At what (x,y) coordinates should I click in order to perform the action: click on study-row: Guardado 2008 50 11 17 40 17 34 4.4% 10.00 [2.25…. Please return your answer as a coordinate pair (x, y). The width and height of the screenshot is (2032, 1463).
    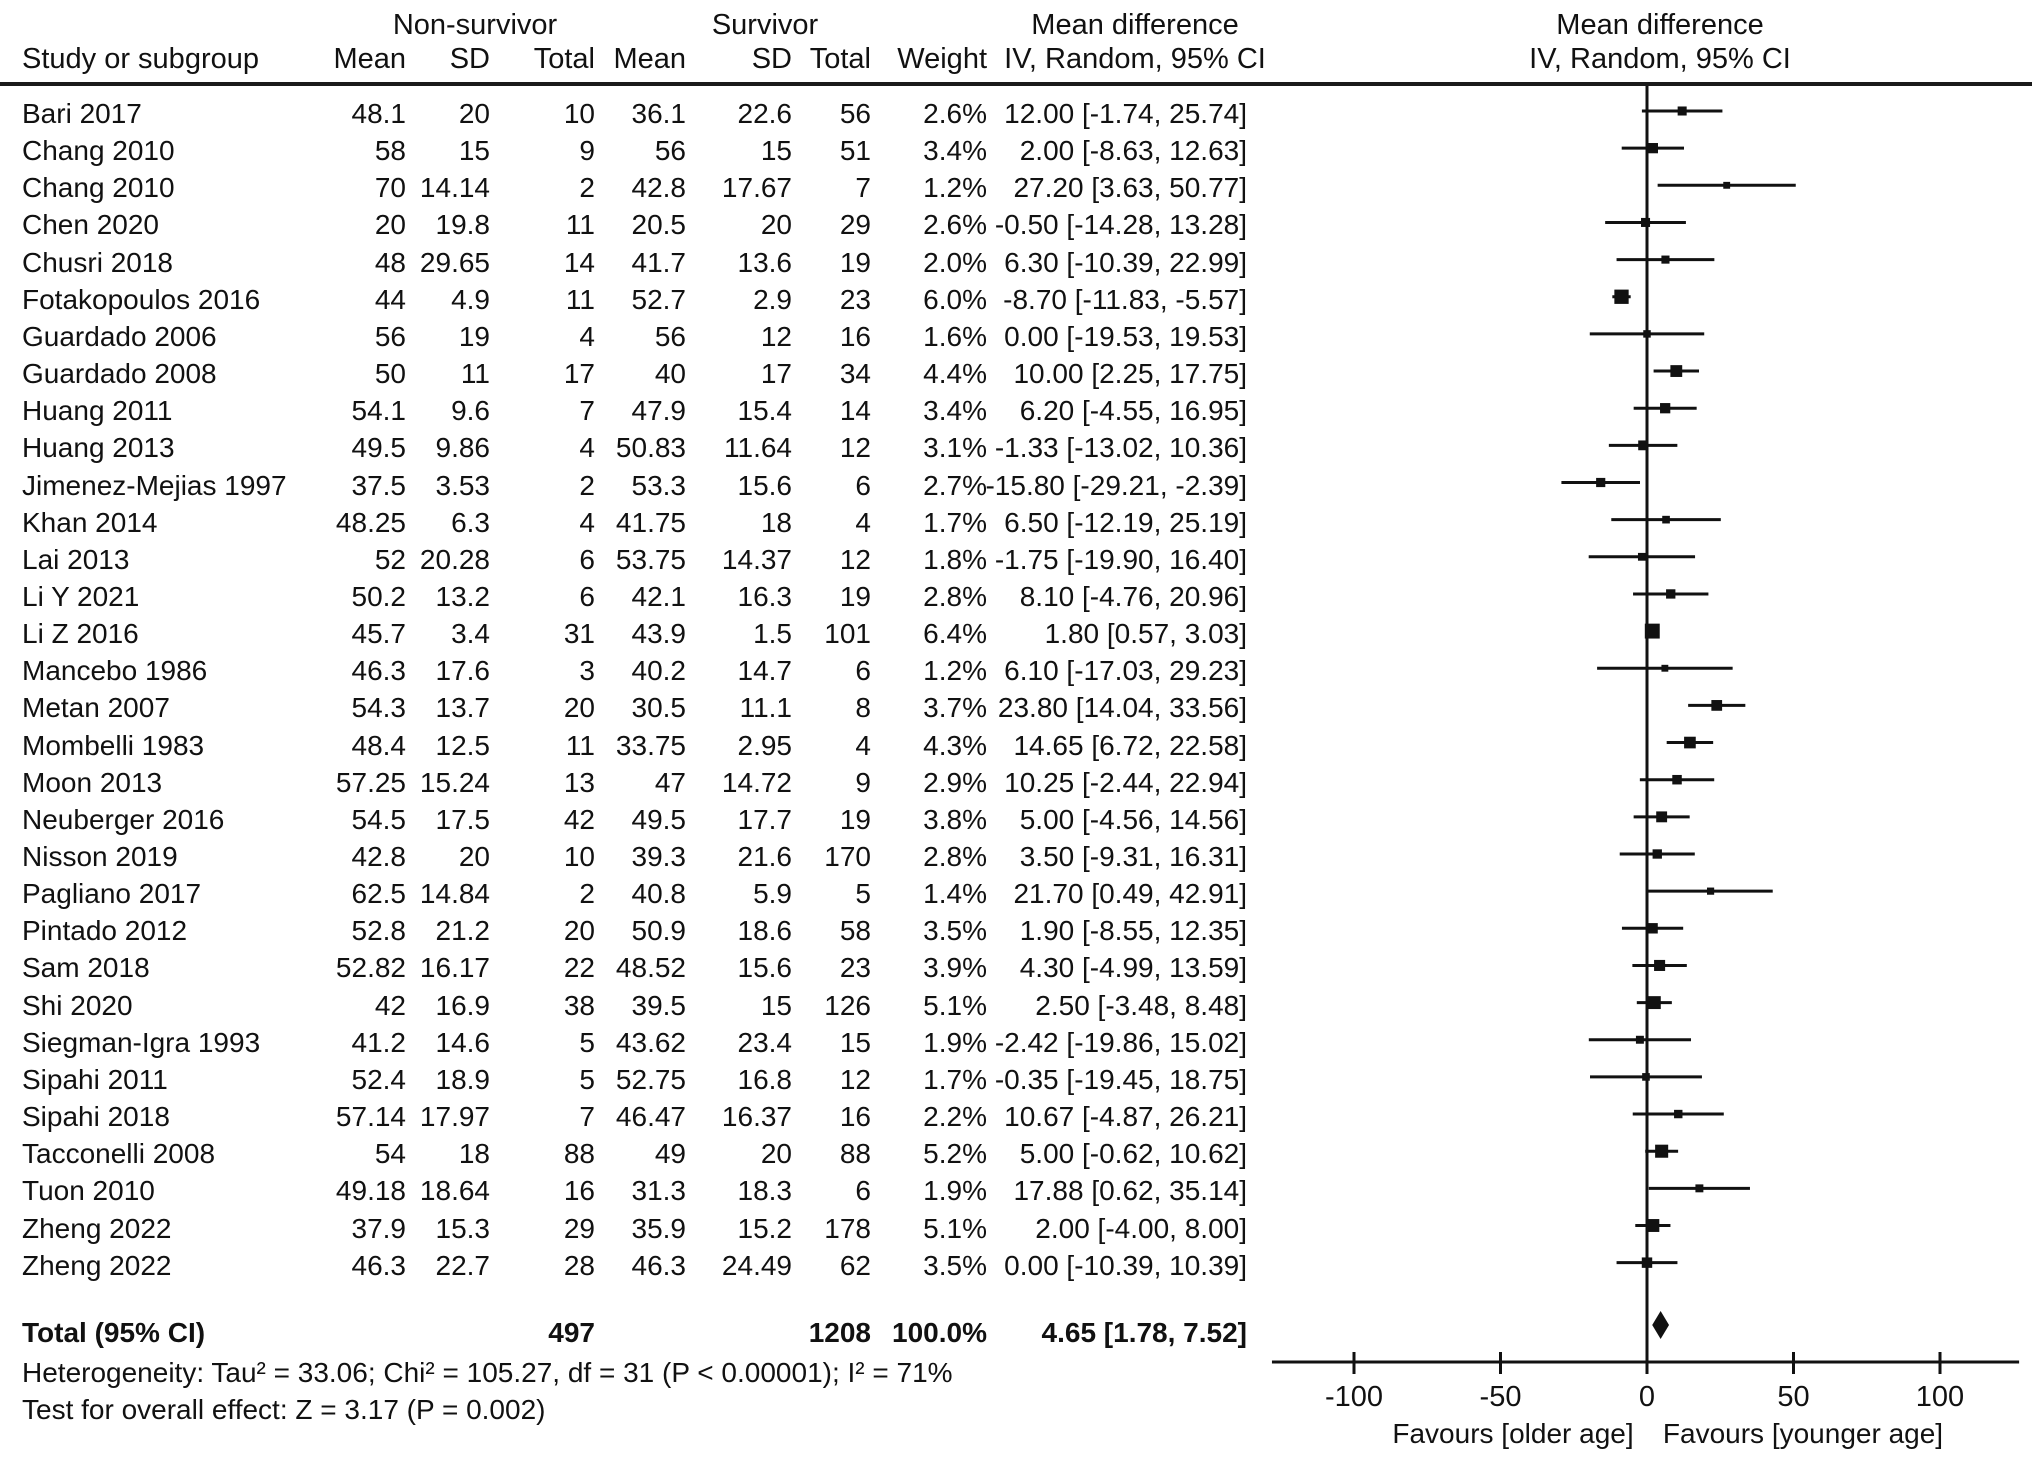
    Looking at the image, I should click on (625, 375).